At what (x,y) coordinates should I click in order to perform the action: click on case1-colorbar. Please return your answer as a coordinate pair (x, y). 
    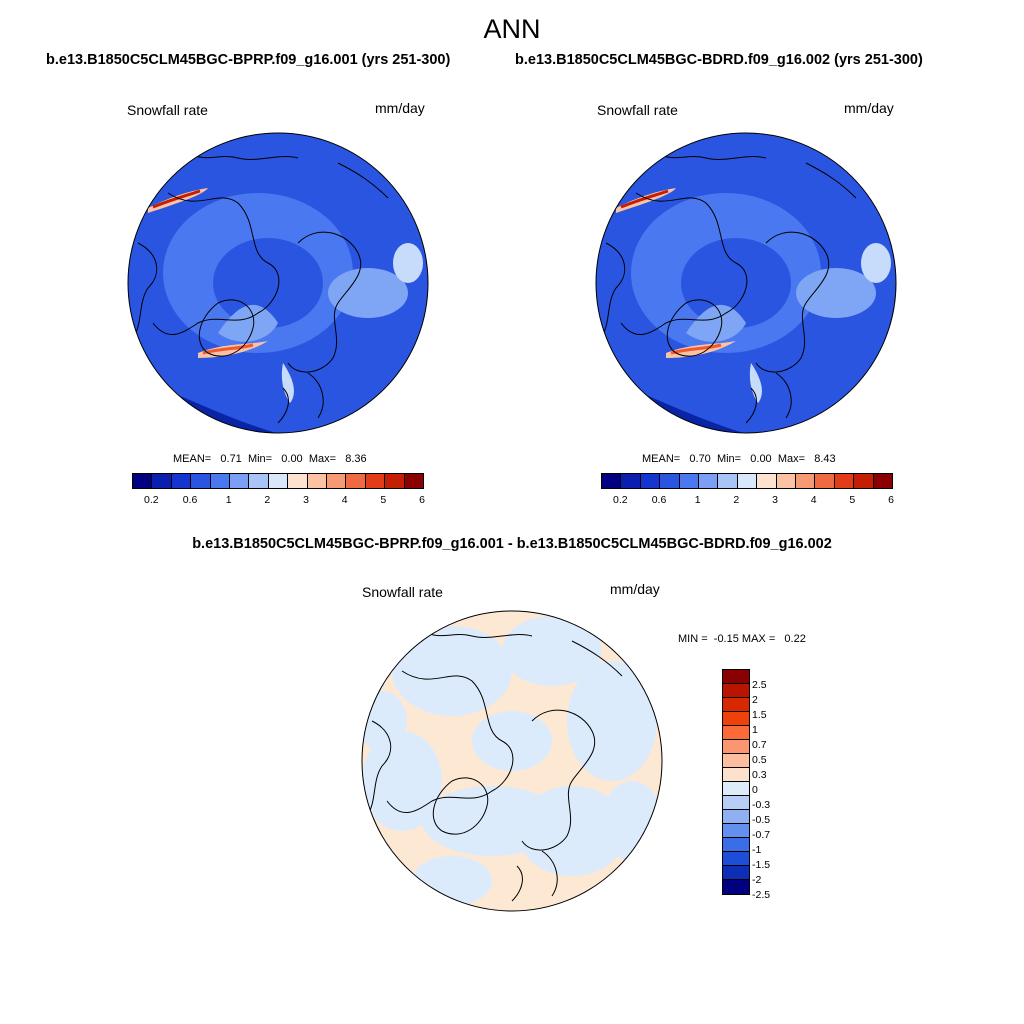
    Looking at the image, I should click on (278, 481).